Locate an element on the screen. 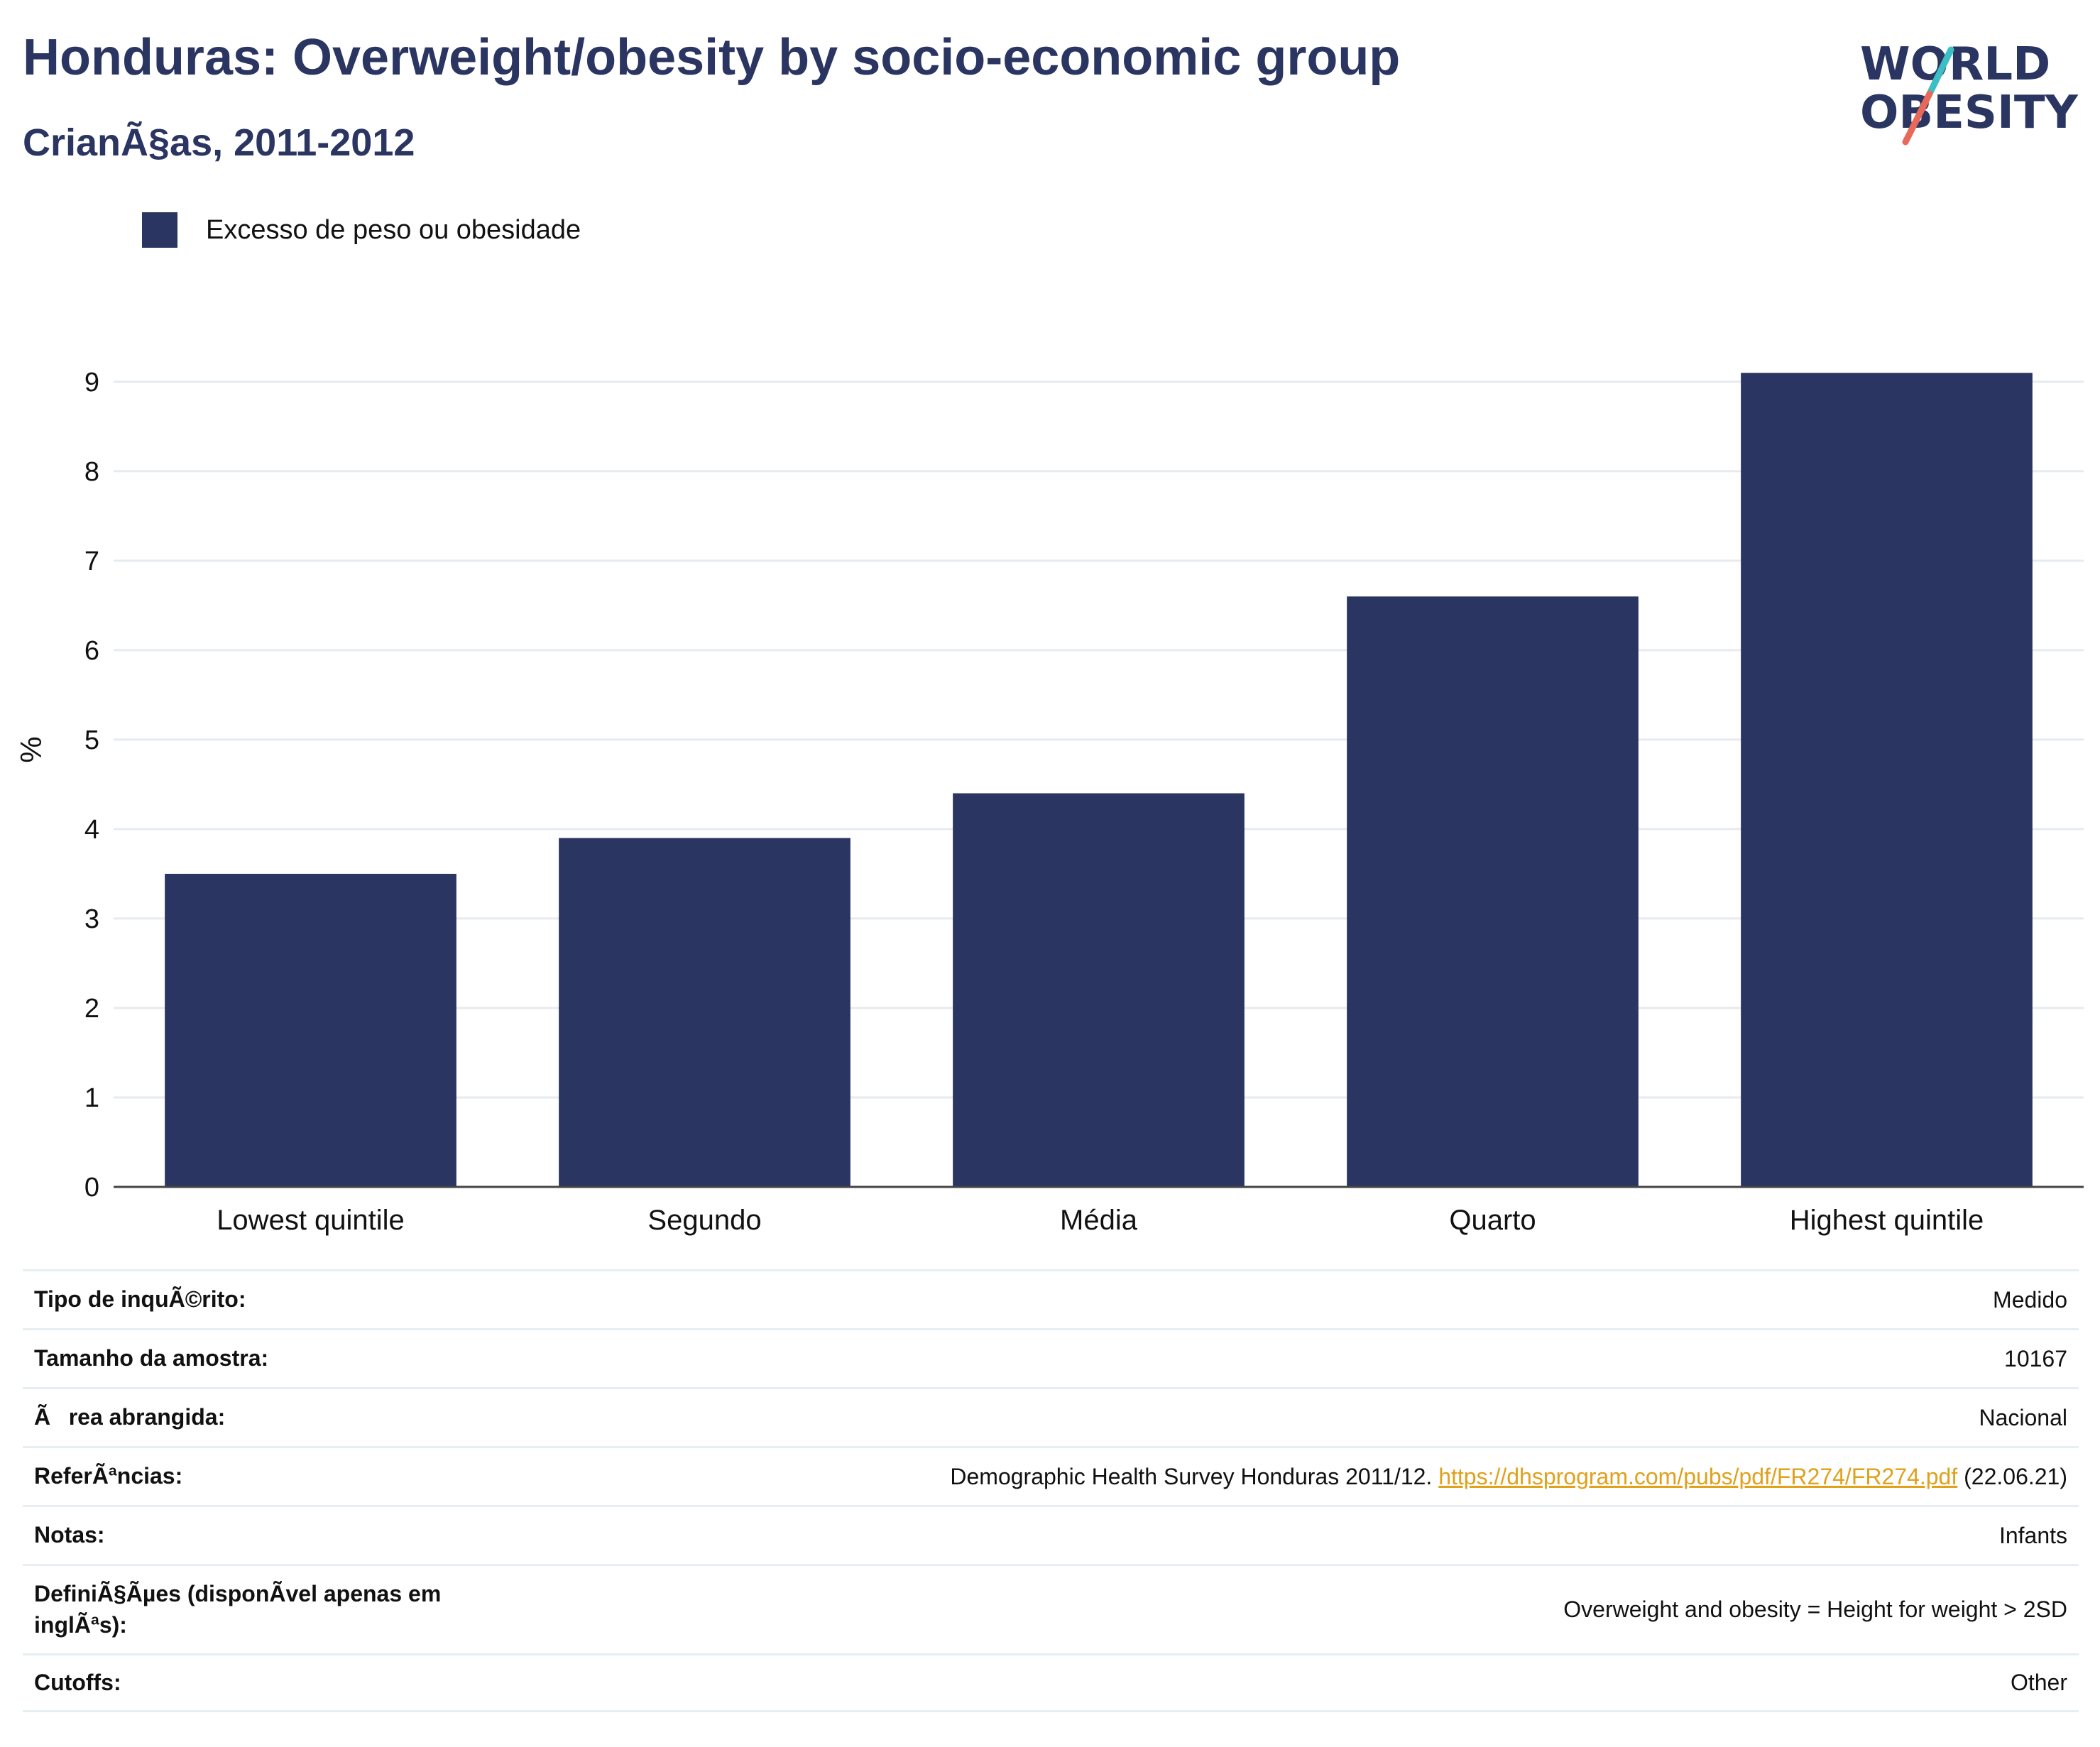 Image resolution: width=2100 pixels, height=1747 pixels. meta-value-text: Other is located at coordinates (2038, 1682).